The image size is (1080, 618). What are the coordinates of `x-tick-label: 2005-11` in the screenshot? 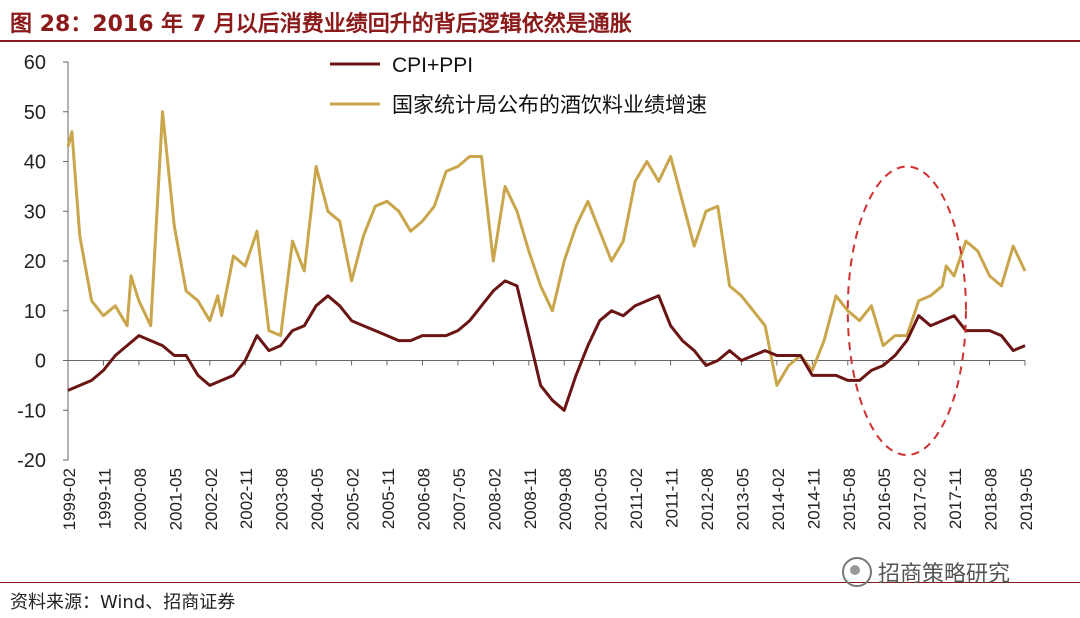 It's located at (388, 498).